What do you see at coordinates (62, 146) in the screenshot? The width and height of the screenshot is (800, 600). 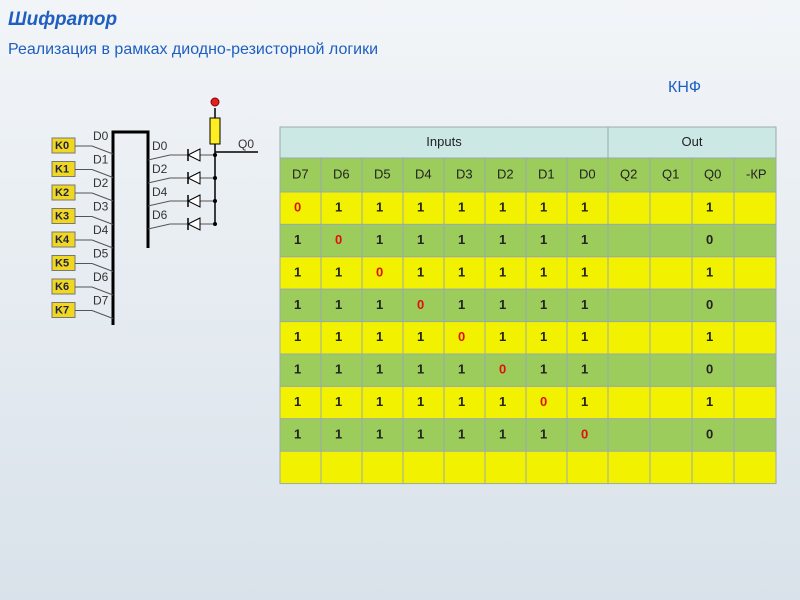 I see `key-label: K0` at bounding box center [62, 146].